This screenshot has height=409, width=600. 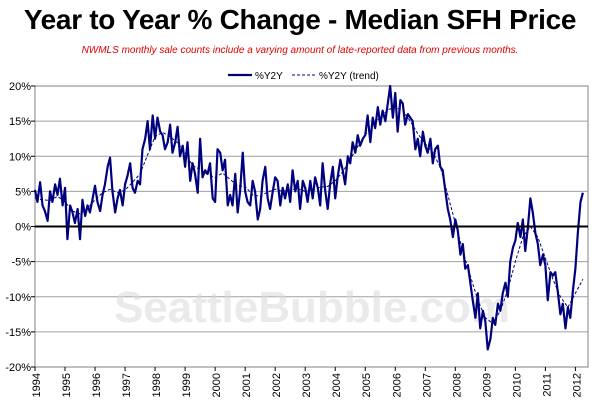 I want to click on legend: %Y2Y %Y2Y (trend), so click(x=303, y=76).